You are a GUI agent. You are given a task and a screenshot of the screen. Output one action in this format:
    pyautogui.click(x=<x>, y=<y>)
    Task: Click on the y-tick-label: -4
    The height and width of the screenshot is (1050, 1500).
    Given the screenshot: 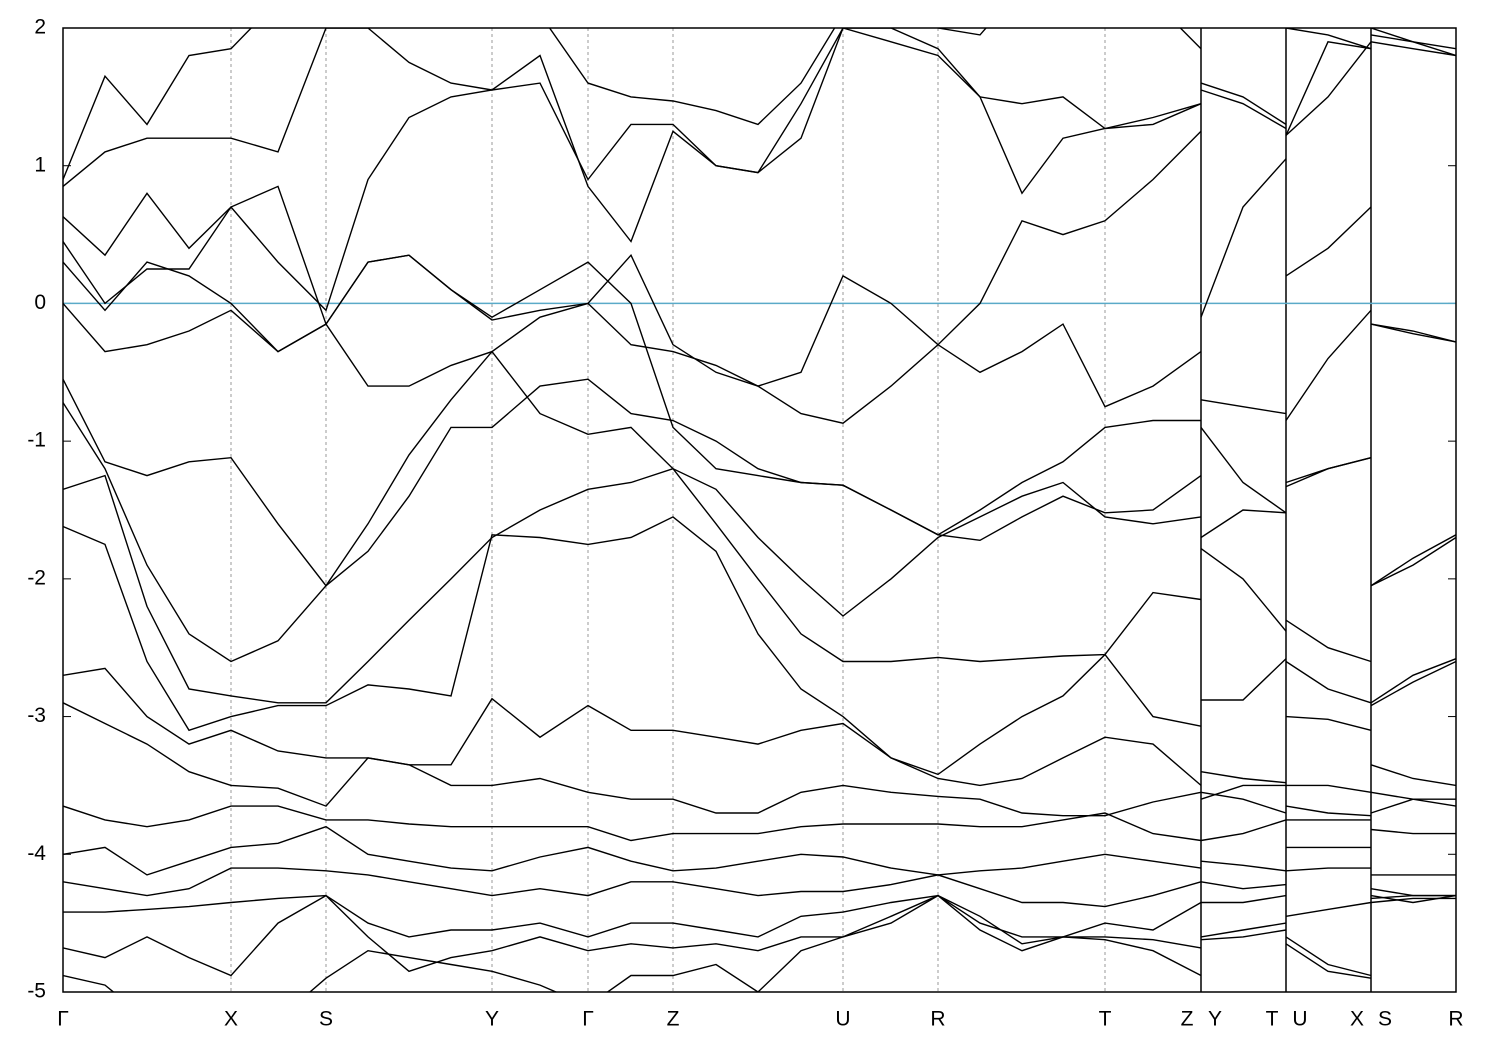 What is the action you would take?
    pyautogui.click(x=36, y=853)
    